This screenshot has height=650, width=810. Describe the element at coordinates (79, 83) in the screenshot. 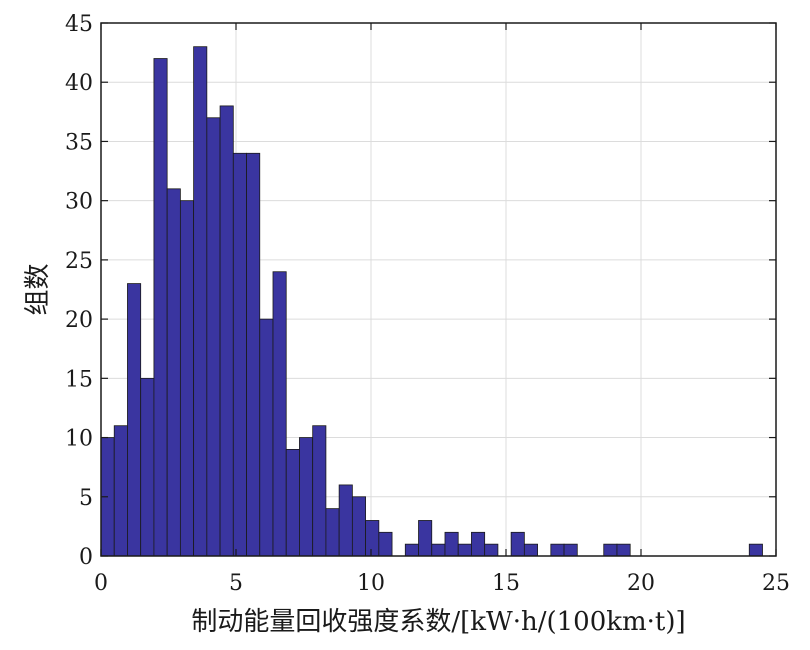

I see `y-tick-label: 40` at that location.